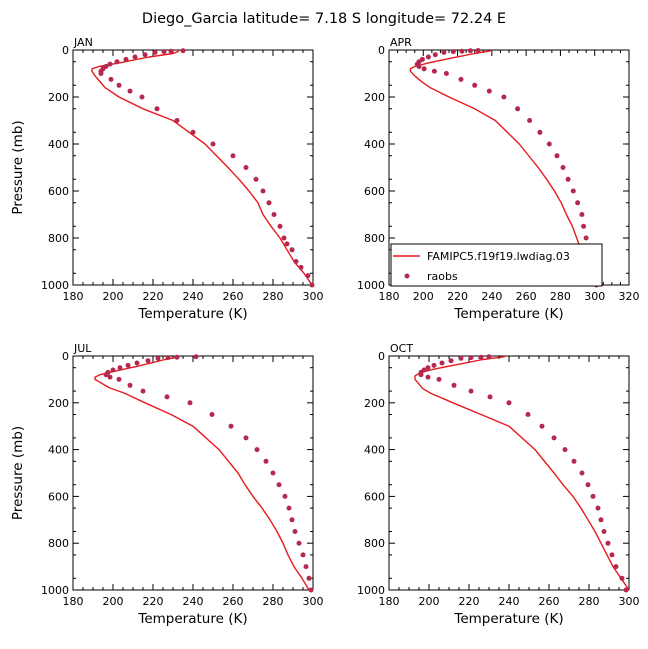 Image resolution: width=648 pixels, height=649 pixels. I want to click on panel-title: APR, so click(401, 42).